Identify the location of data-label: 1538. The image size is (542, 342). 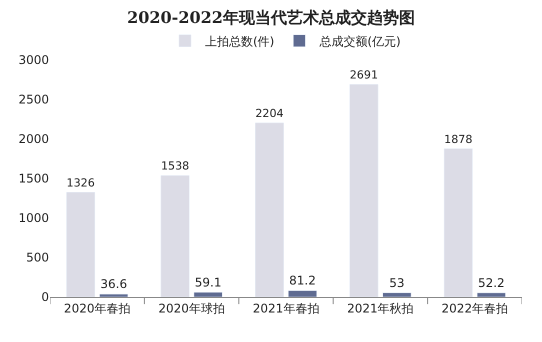
(175, 166).